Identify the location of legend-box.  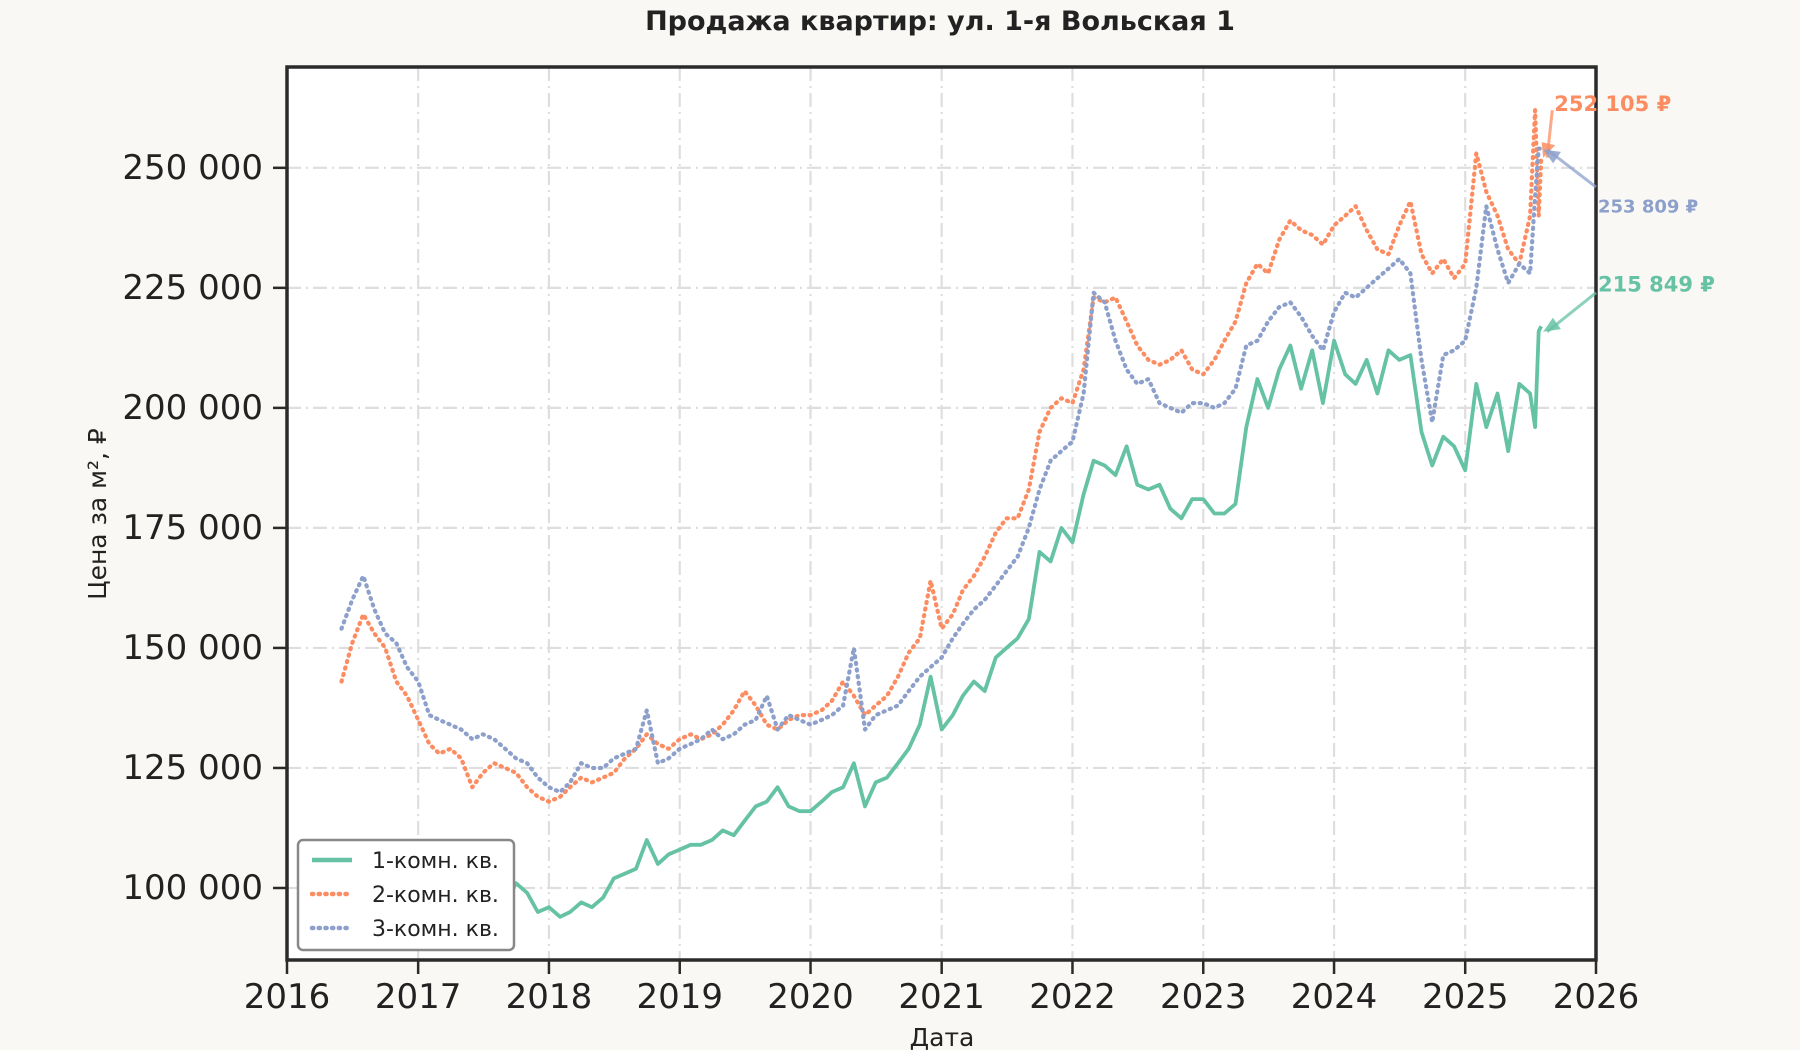
(406, 895).